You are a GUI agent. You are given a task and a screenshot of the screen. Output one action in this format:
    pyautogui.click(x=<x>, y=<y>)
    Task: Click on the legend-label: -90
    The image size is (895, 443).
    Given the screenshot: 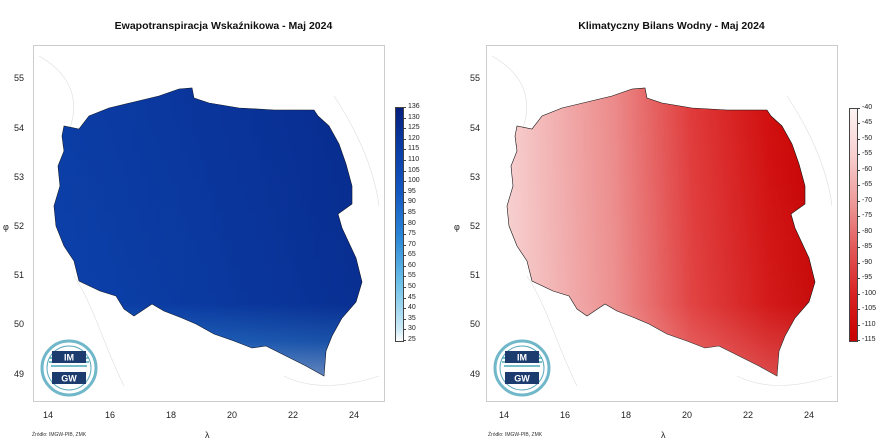 What is the action you would take?
    pyautogui.click(x=867, y=262)
    